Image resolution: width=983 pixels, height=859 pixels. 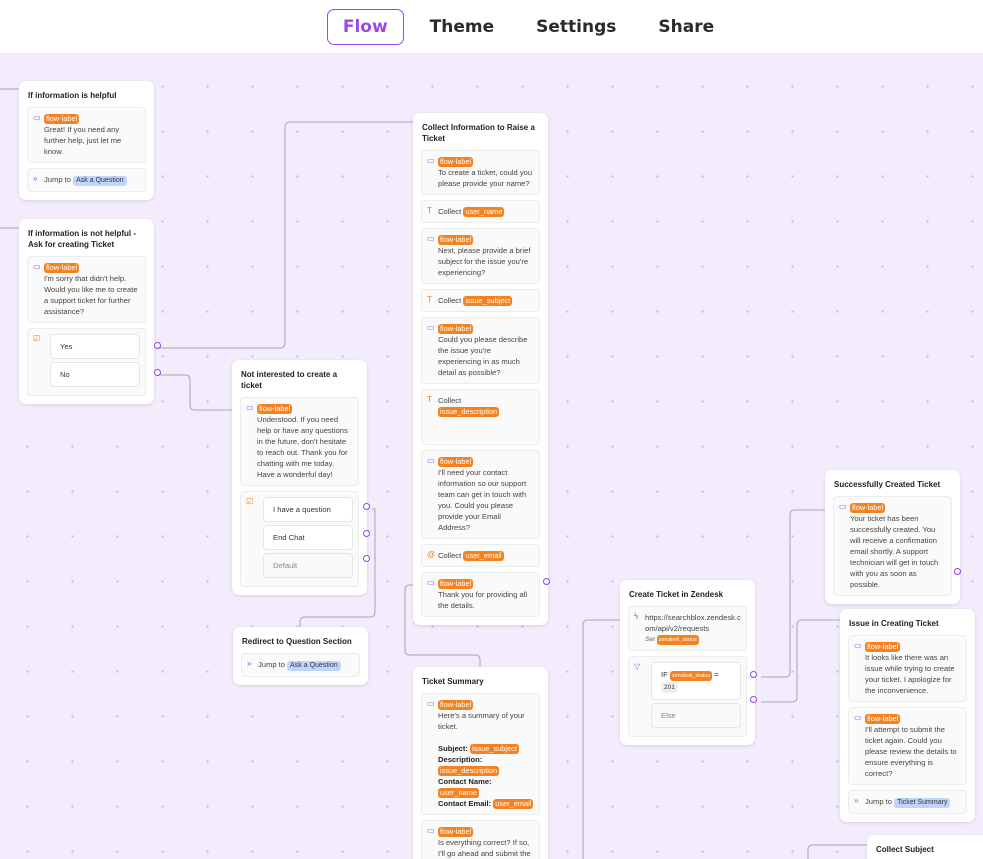 What do you see at coordinates (250, 501) in the screenshot?
I see `choice-icon: ☑` at bounding box center [250, 501].